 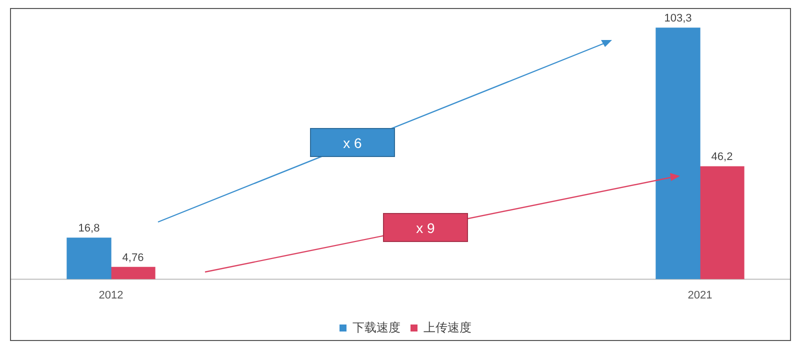 What do you see at coordinates (133, 258) in the screenshot?
I see `data-label: 4,76` at bounding box center [133, 258].